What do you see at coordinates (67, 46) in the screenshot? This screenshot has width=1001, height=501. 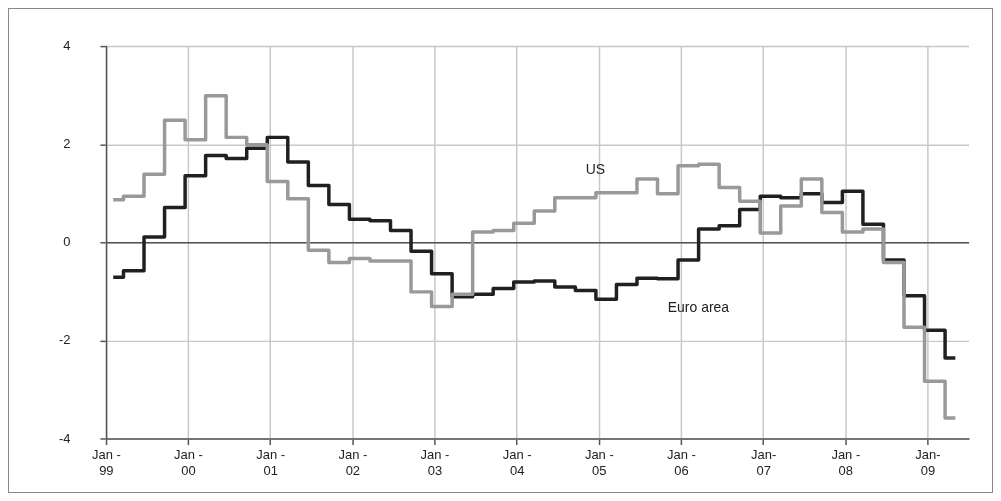 I see `y-tick-label: 4` at bounding box center [67, 46].